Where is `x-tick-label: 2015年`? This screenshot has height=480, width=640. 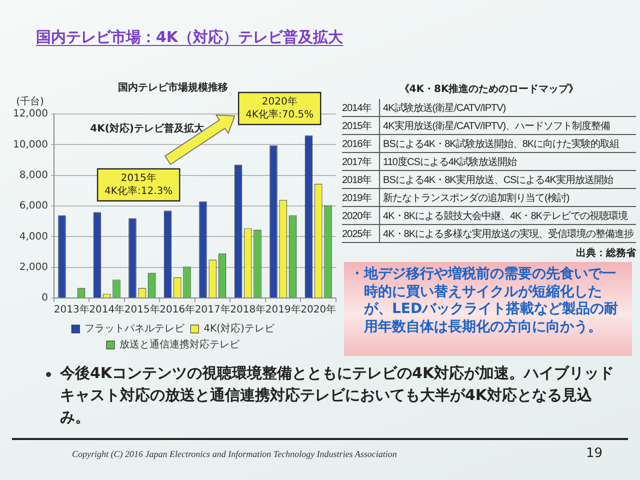 x-tick-label: 2015年 is located at coordinates (142, 310).